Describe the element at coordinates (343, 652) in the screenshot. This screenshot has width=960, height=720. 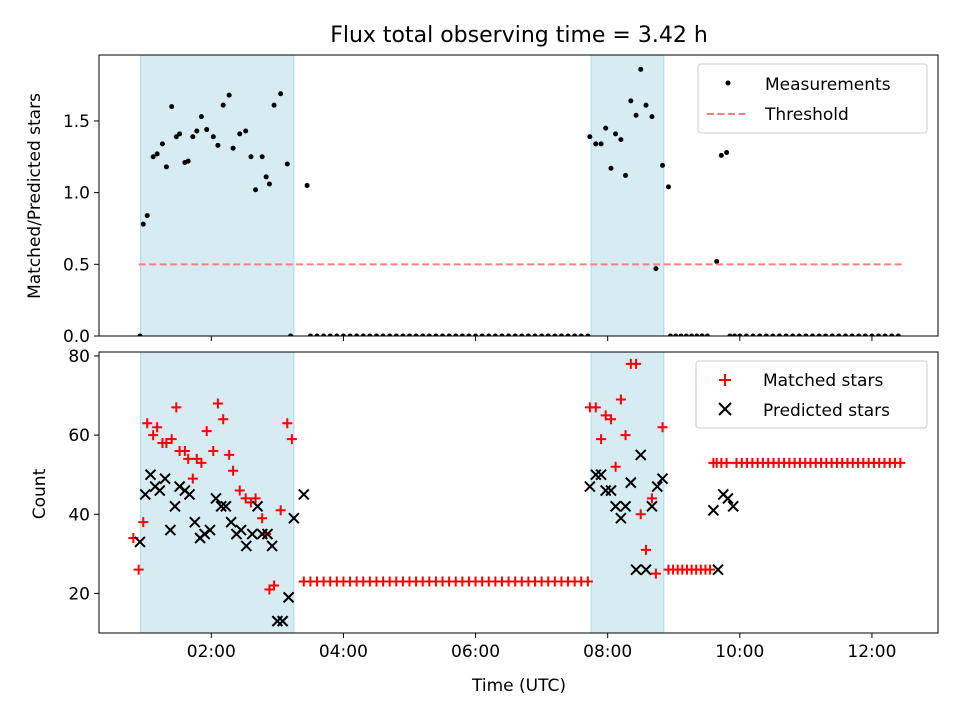
I see `x-tick-label: 04:00` at that location.